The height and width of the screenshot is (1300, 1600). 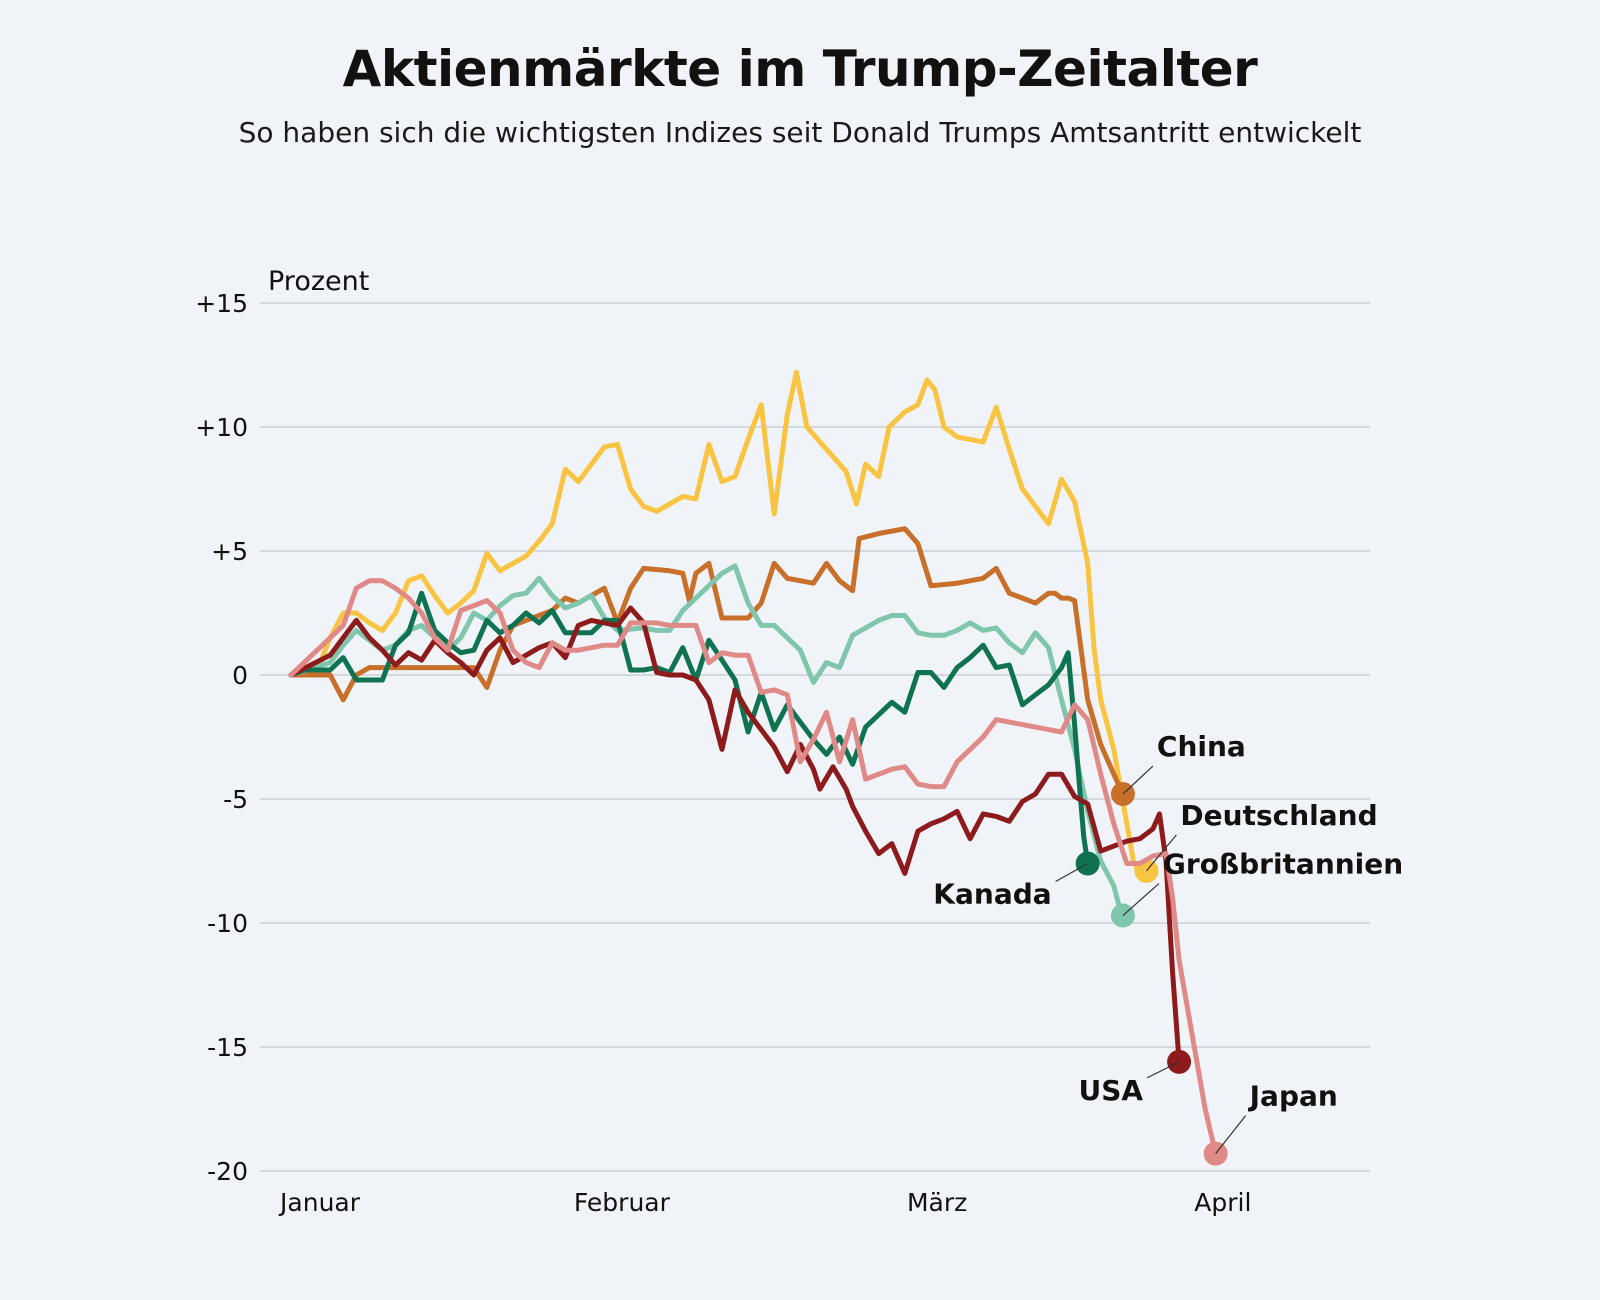 What do you see at coordinates (800, 69) in the screenshot?
I see `chart-title: Aktienmärkte im Trump-Zeitalter` at bounding box center [800, 69].